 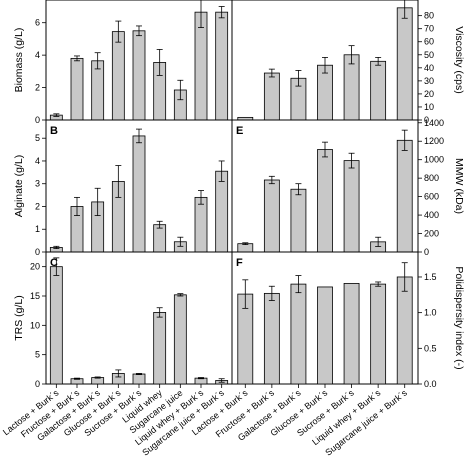 What do you see at coordinates (54, 131) in the screenshot?
I see `panel-letter: B` at bounding box center [54, 131].